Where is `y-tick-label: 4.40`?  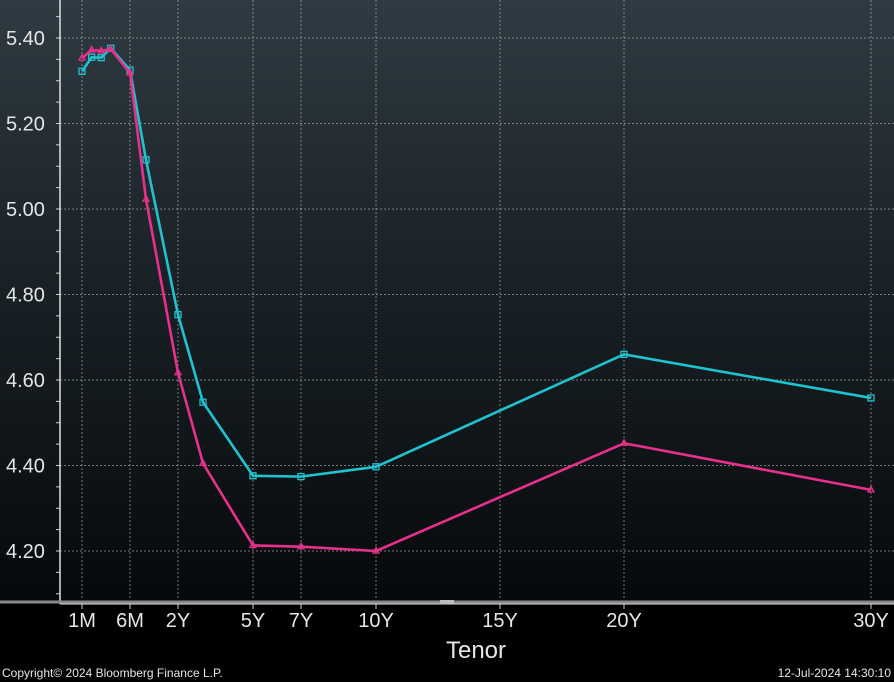 y-tick-label: 4.40 is located at coordinates (25, 467).